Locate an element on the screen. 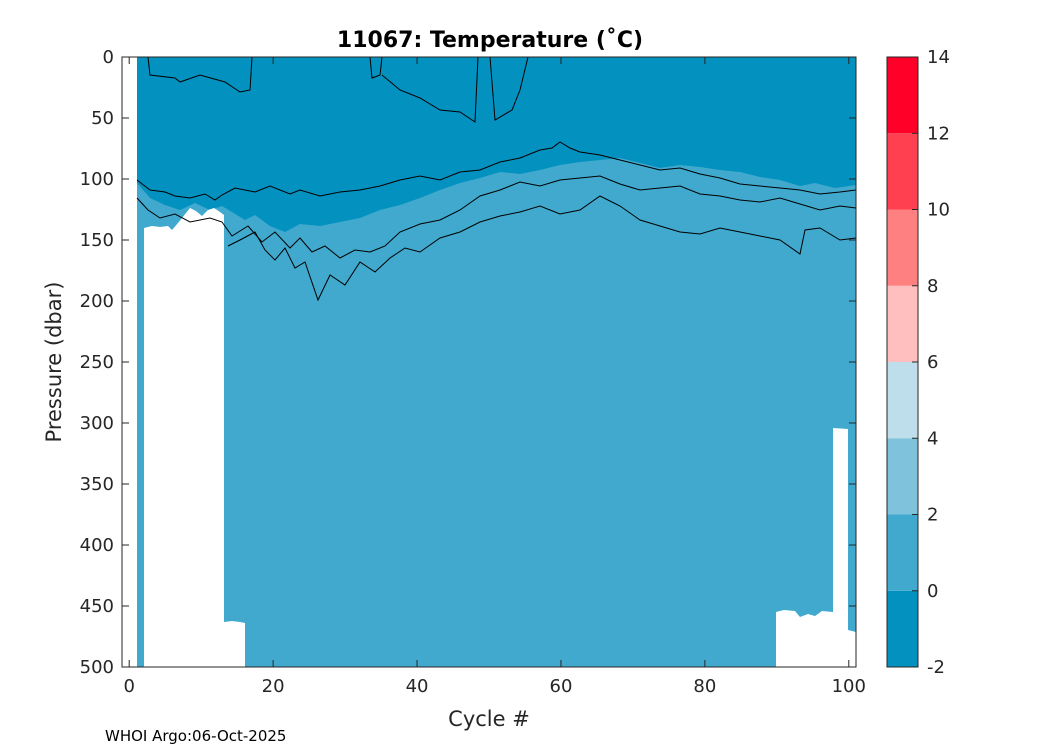  y-tick-label: 50 is located at coordinates (102, 118).